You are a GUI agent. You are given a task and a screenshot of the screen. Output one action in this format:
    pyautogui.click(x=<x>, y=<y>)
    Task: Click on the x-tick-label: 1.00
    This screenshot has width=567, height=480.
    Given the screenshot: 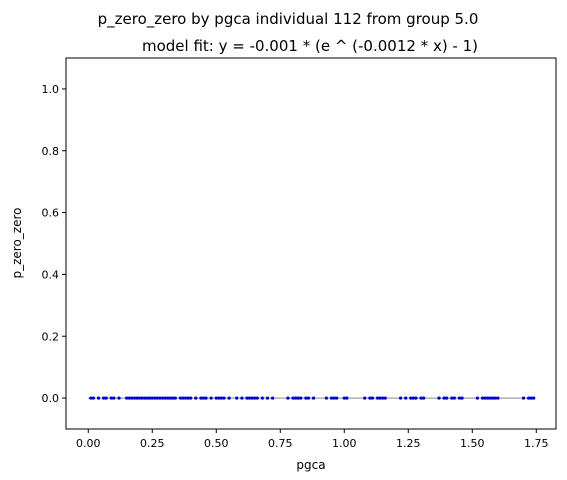 What is the action you would take?
    pyautogui.click(x=344, y=443)
    